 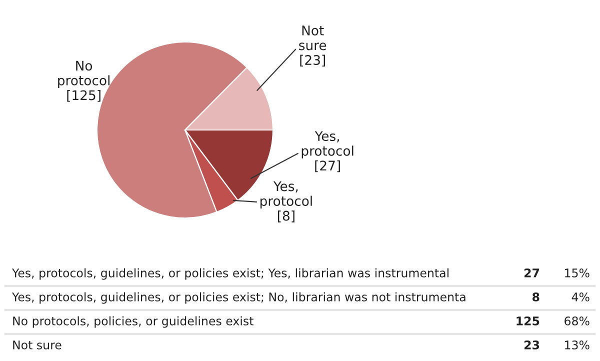 What do you see at coordinates (37, 345) in the screenshot?
I see `text: Not sure` at bounding box center [37, 345].